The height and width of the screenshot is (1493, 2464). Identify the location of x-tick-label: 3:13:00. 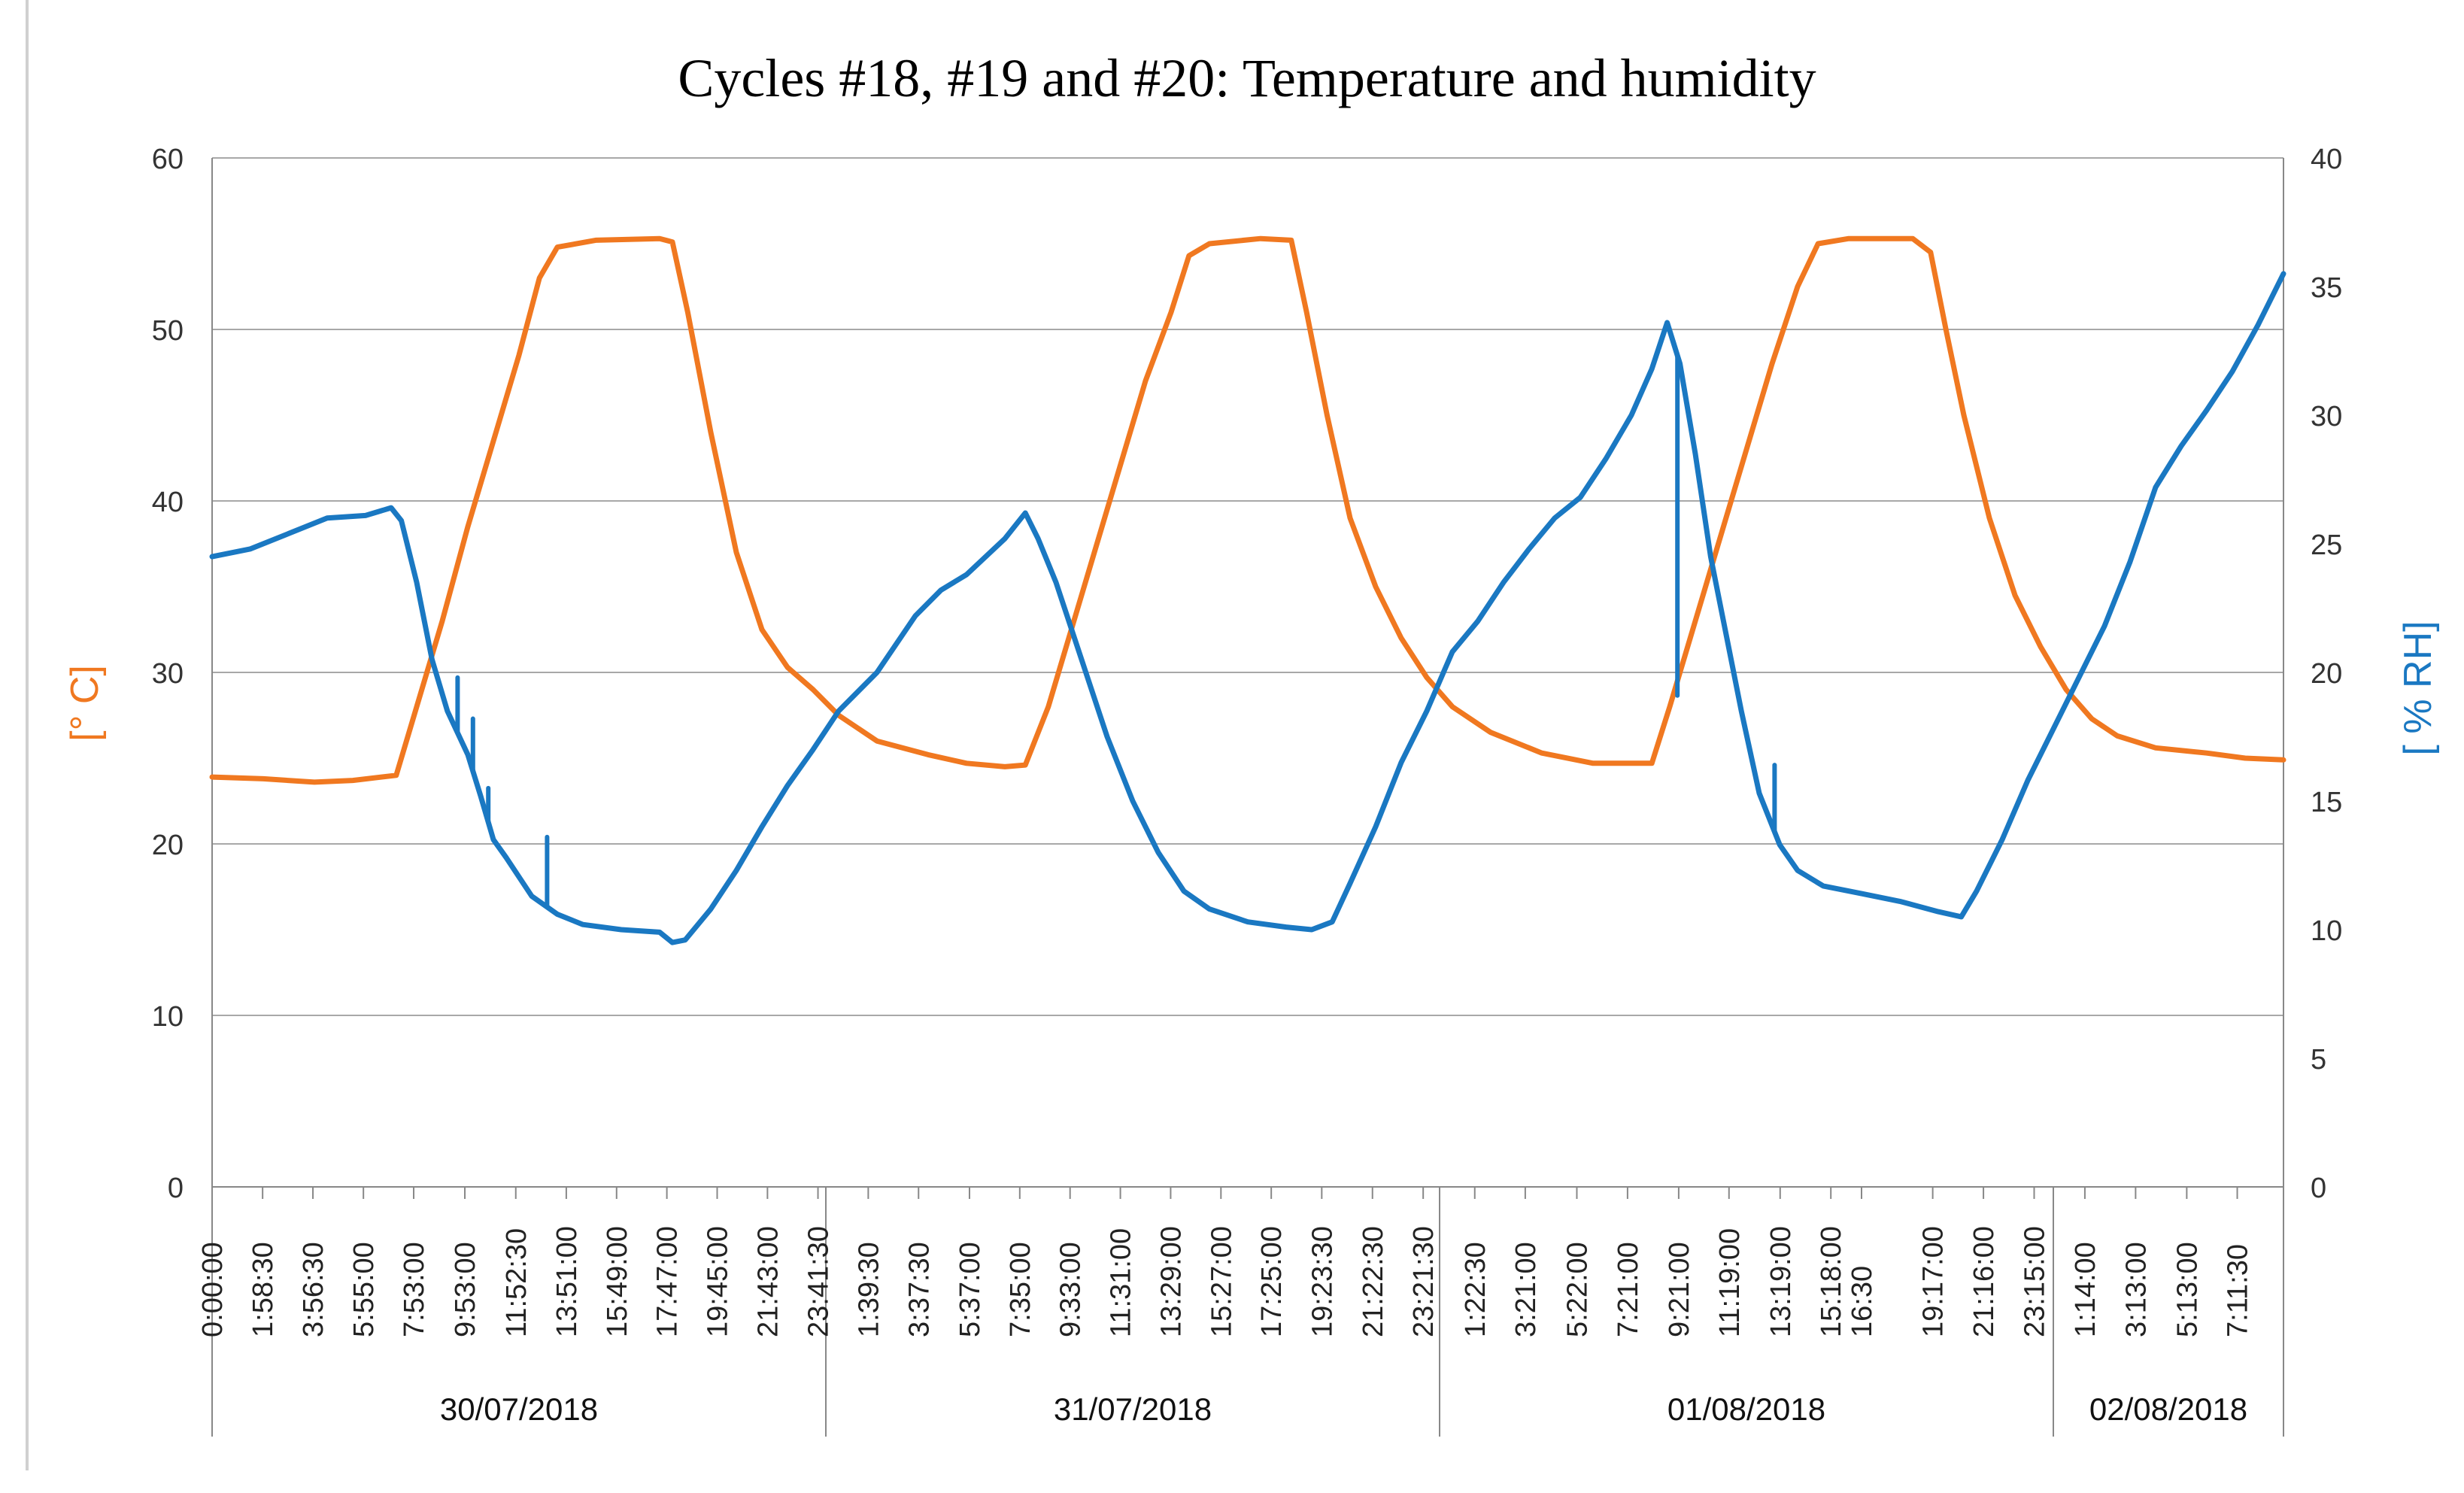
(2136, 1289).